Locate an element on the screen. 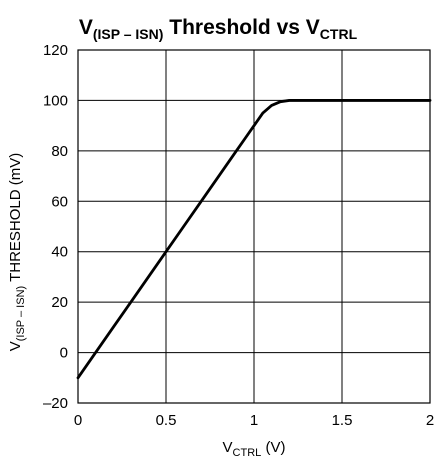 The width and height of the screenshot is (436, 466). y-tick-label: 0 is located at coordinates (64, 353).